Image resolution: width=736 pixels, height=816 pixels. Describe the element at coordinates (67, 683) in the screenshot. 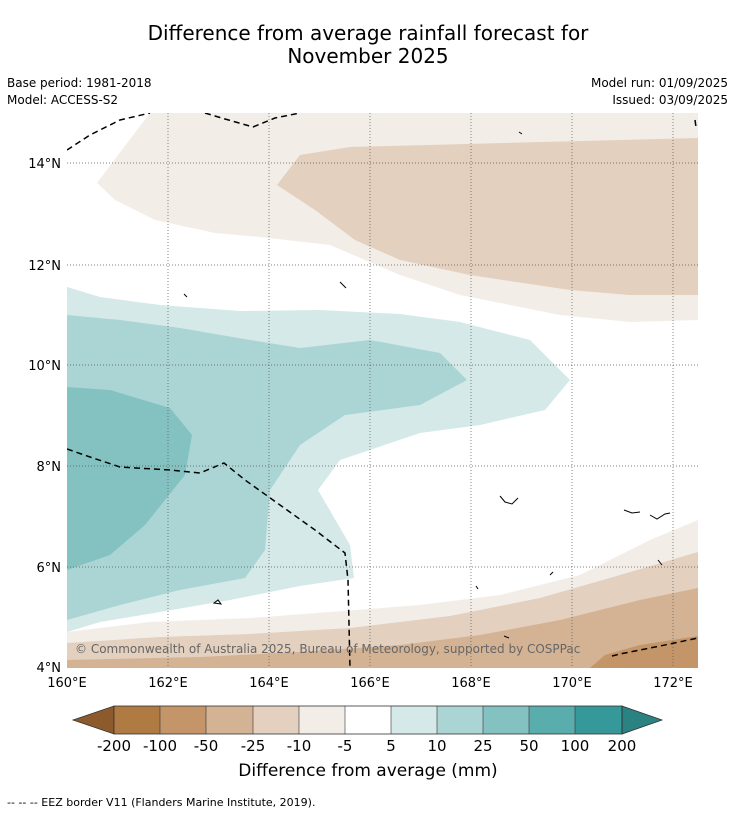

I see `lon-label: 160°E` at that location.